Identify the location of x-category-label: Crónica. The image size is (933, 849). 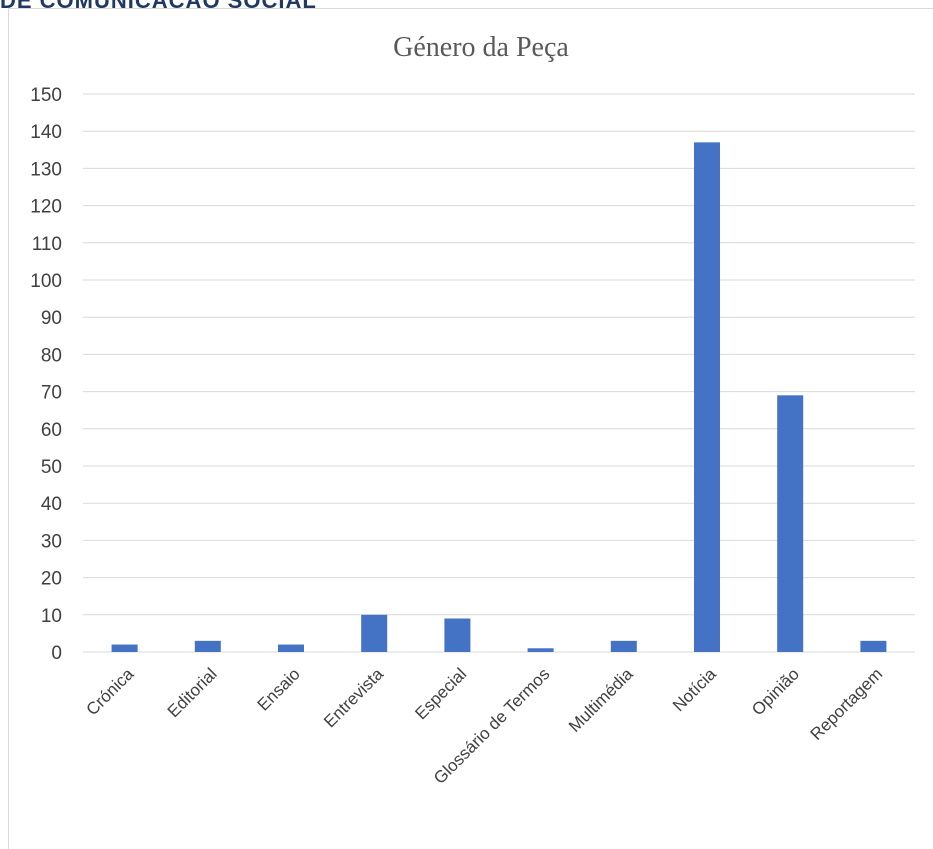
(110, 691).